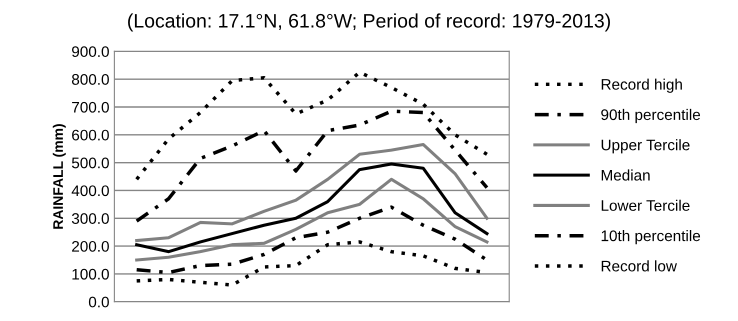 Image resolution: width=738 pixels, height=321 pixels. What do you see at coordinates (90, 52) in the screenshot?
I see `y-tick-label: 900.0` at bounding box center [90, 52].